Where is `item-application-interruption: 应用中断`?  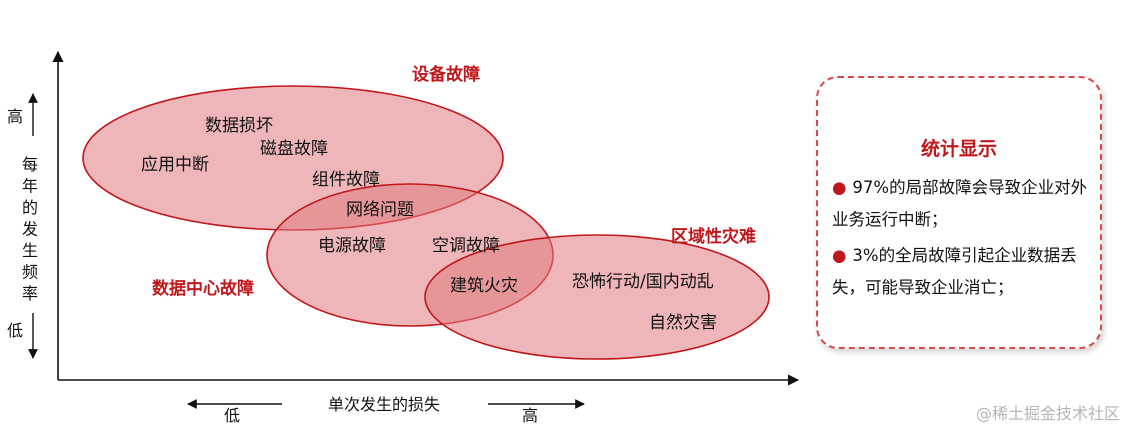 item-application-interruption: 应用中断 is located at coordinates (175, 165).